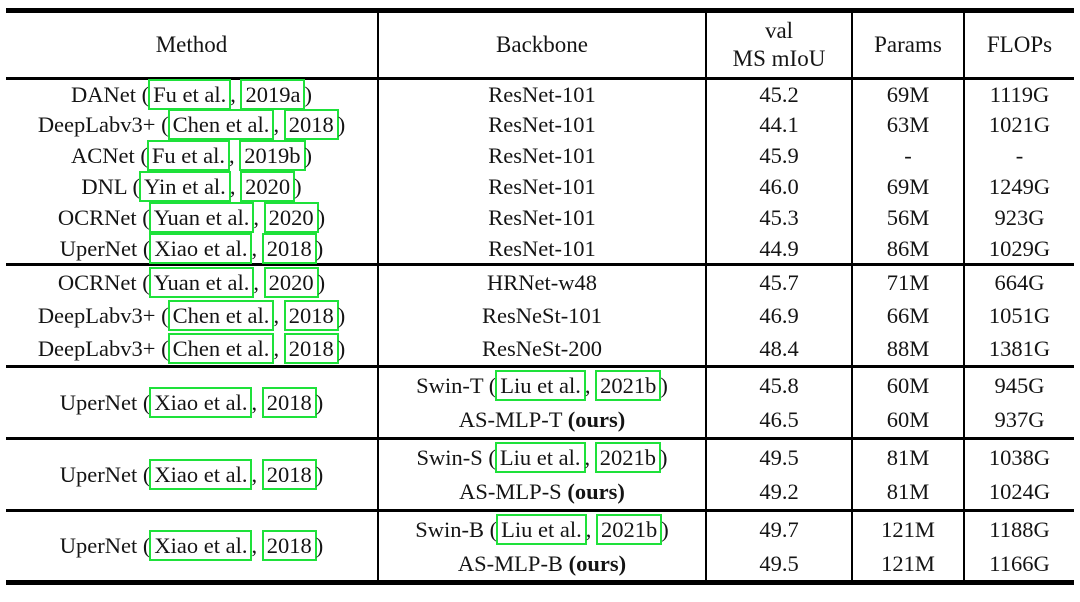 The image size is (1080, 602). Describe the element at coordinates (1018, 564) in the screenshot. I see `flops-cell: 1166G` at that location.